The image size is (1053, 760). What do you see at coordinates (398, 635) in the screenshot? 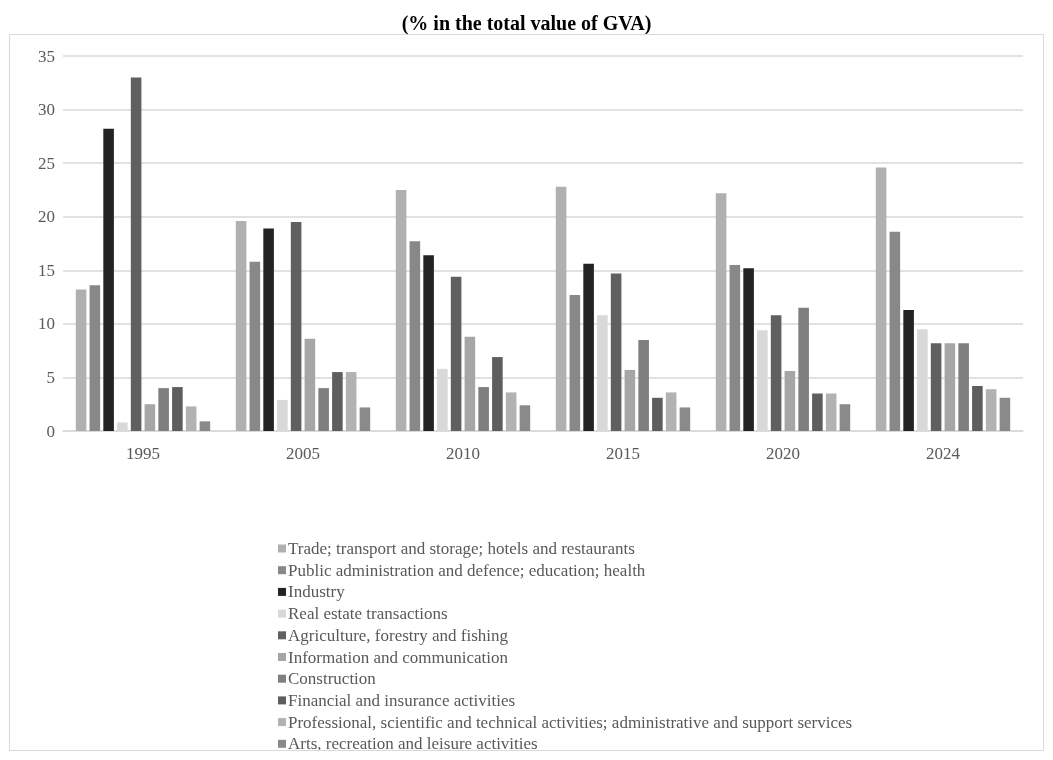
I see `legend-label: Agriculture, forestry and fishing` at bounding box center [398, 635].